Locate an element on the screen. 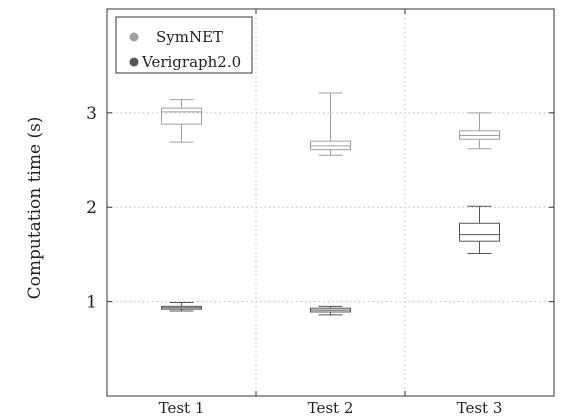 The image size is (571, 417). legend: SymNET Verigraph2.0 is located at coordinates (184, 45).